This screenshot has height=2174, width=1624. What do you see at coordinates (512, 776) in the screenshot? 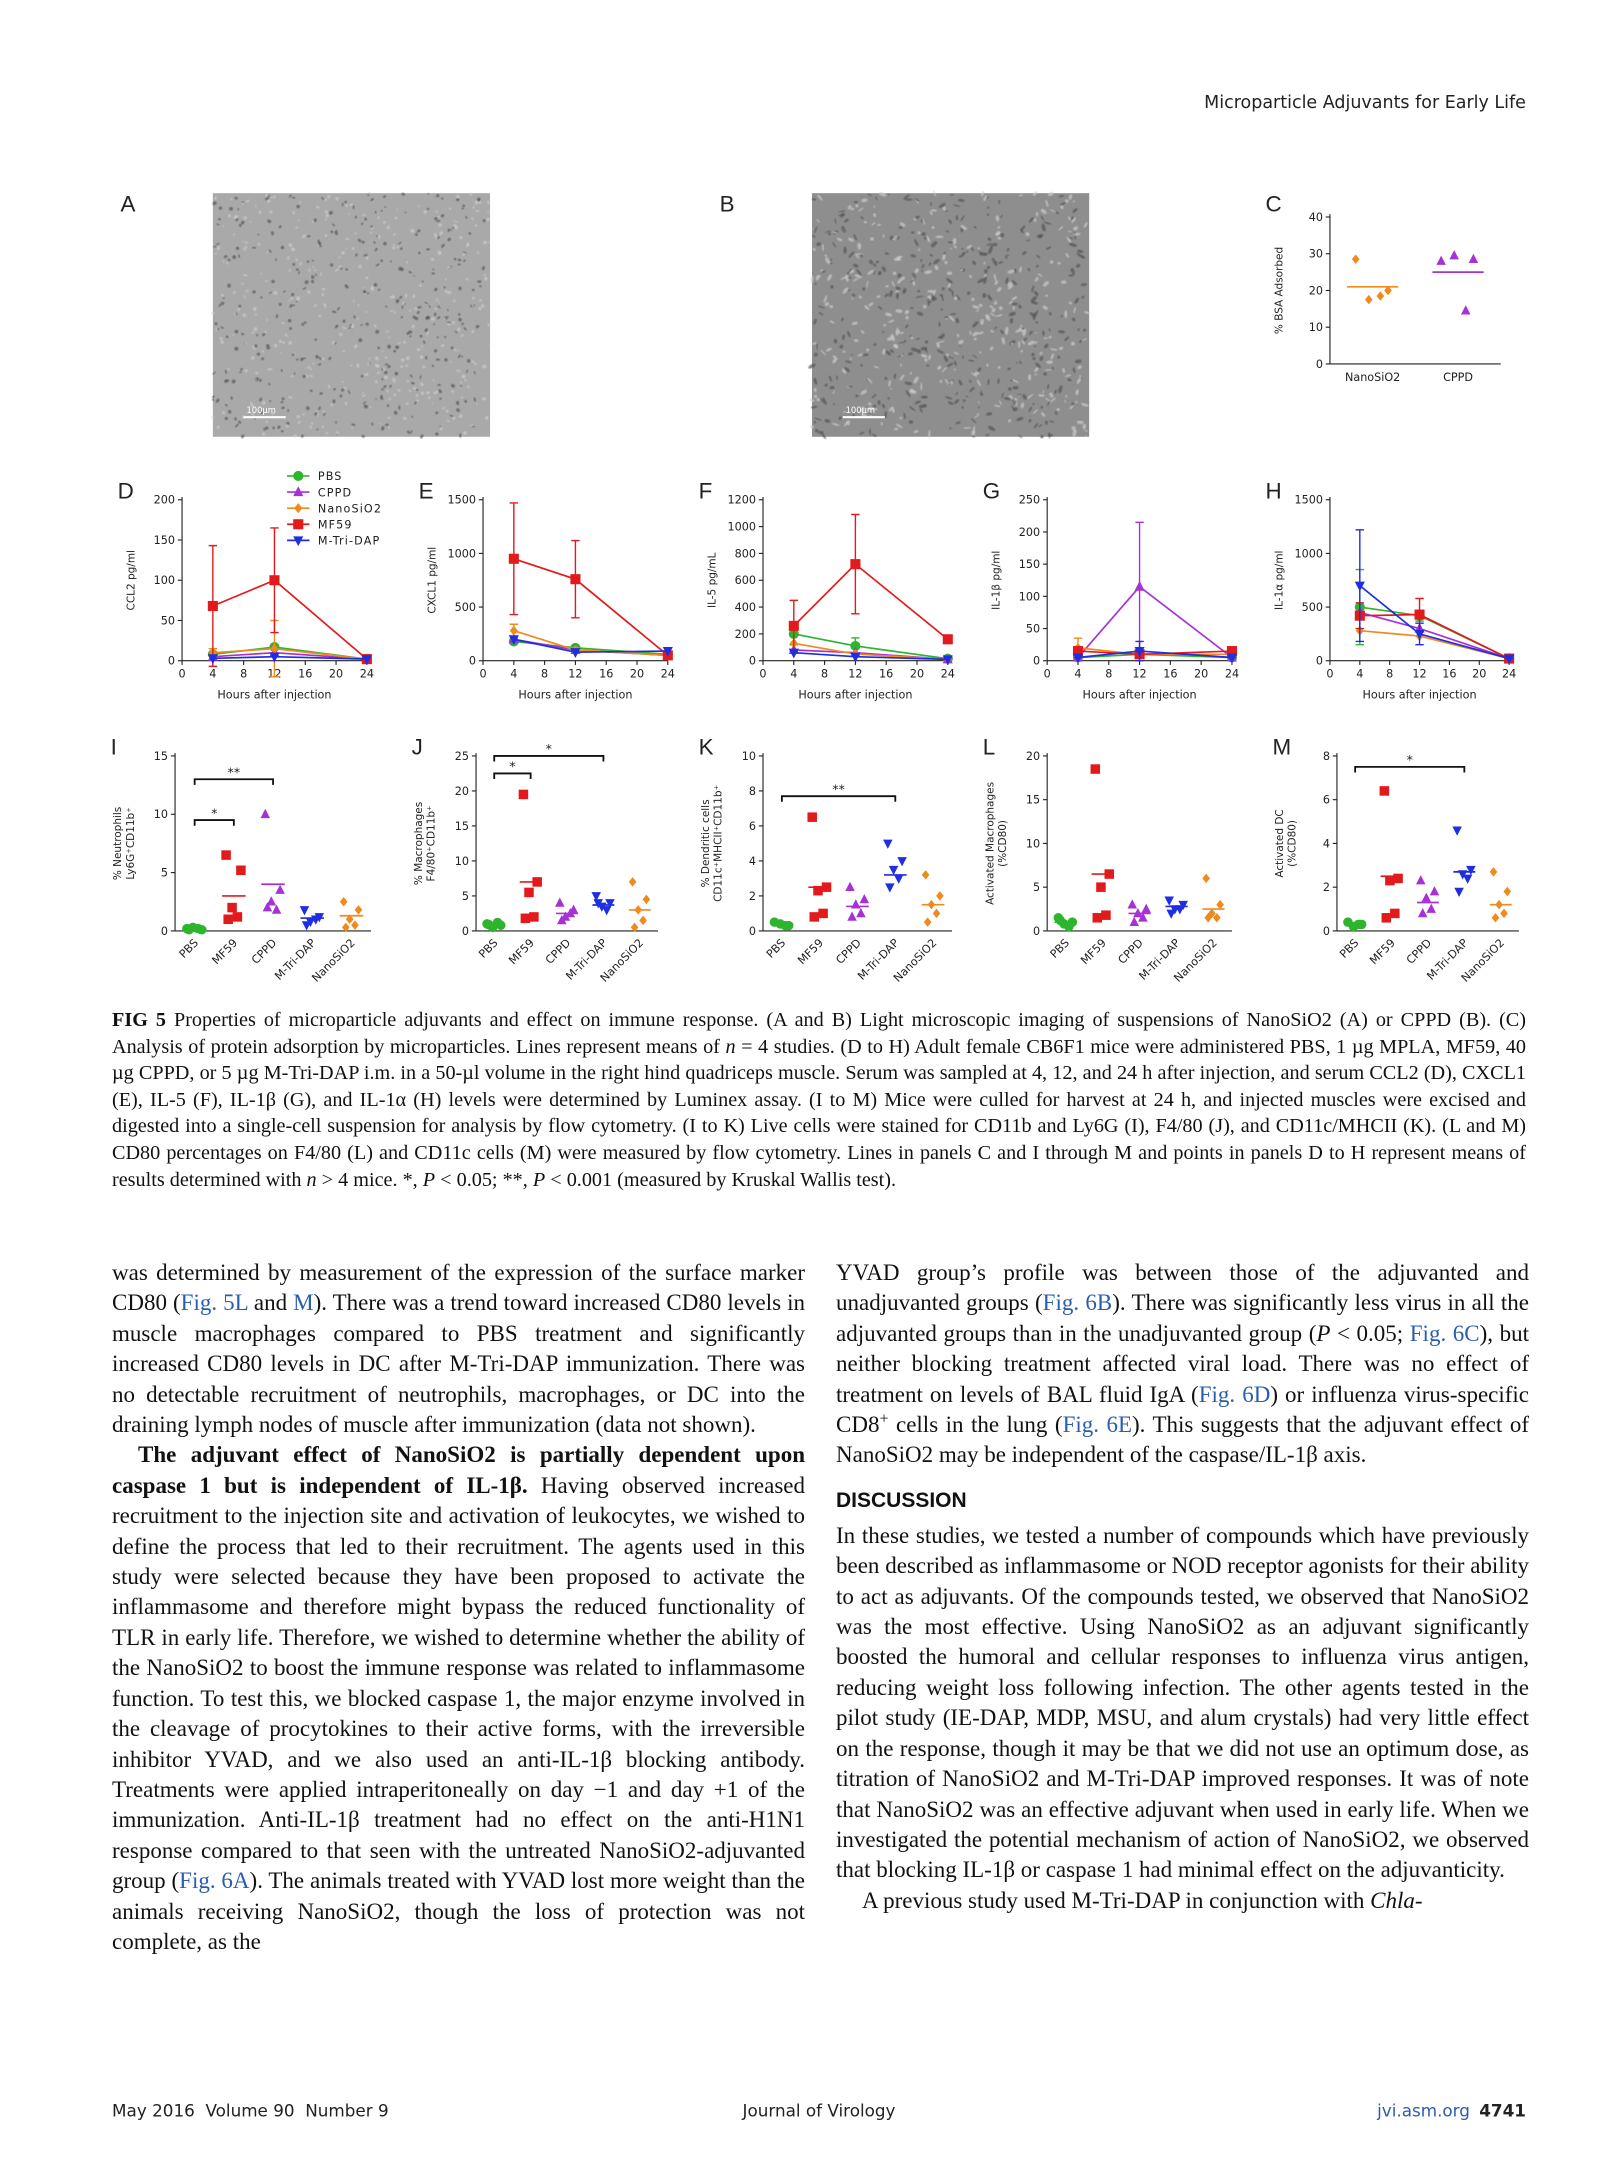
I see `significance-bracket` at bounding box center [512, 776].